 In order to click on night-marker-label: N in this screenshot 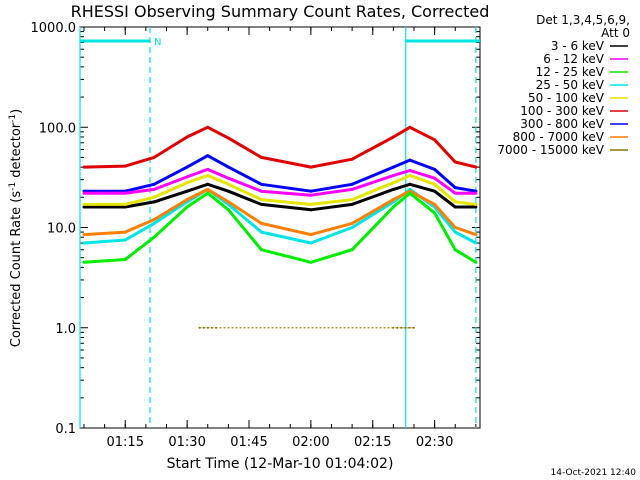, I will do `click(157, 42)`.